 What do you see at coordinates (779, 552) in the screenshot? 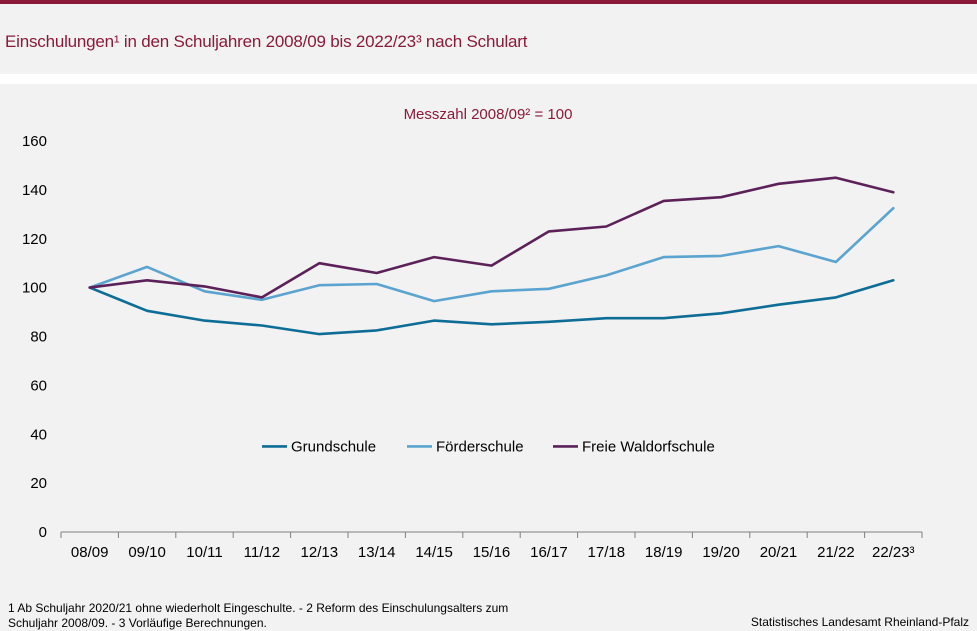
I see `x-tick-label: 20/21` at bounding box center [779, 552].